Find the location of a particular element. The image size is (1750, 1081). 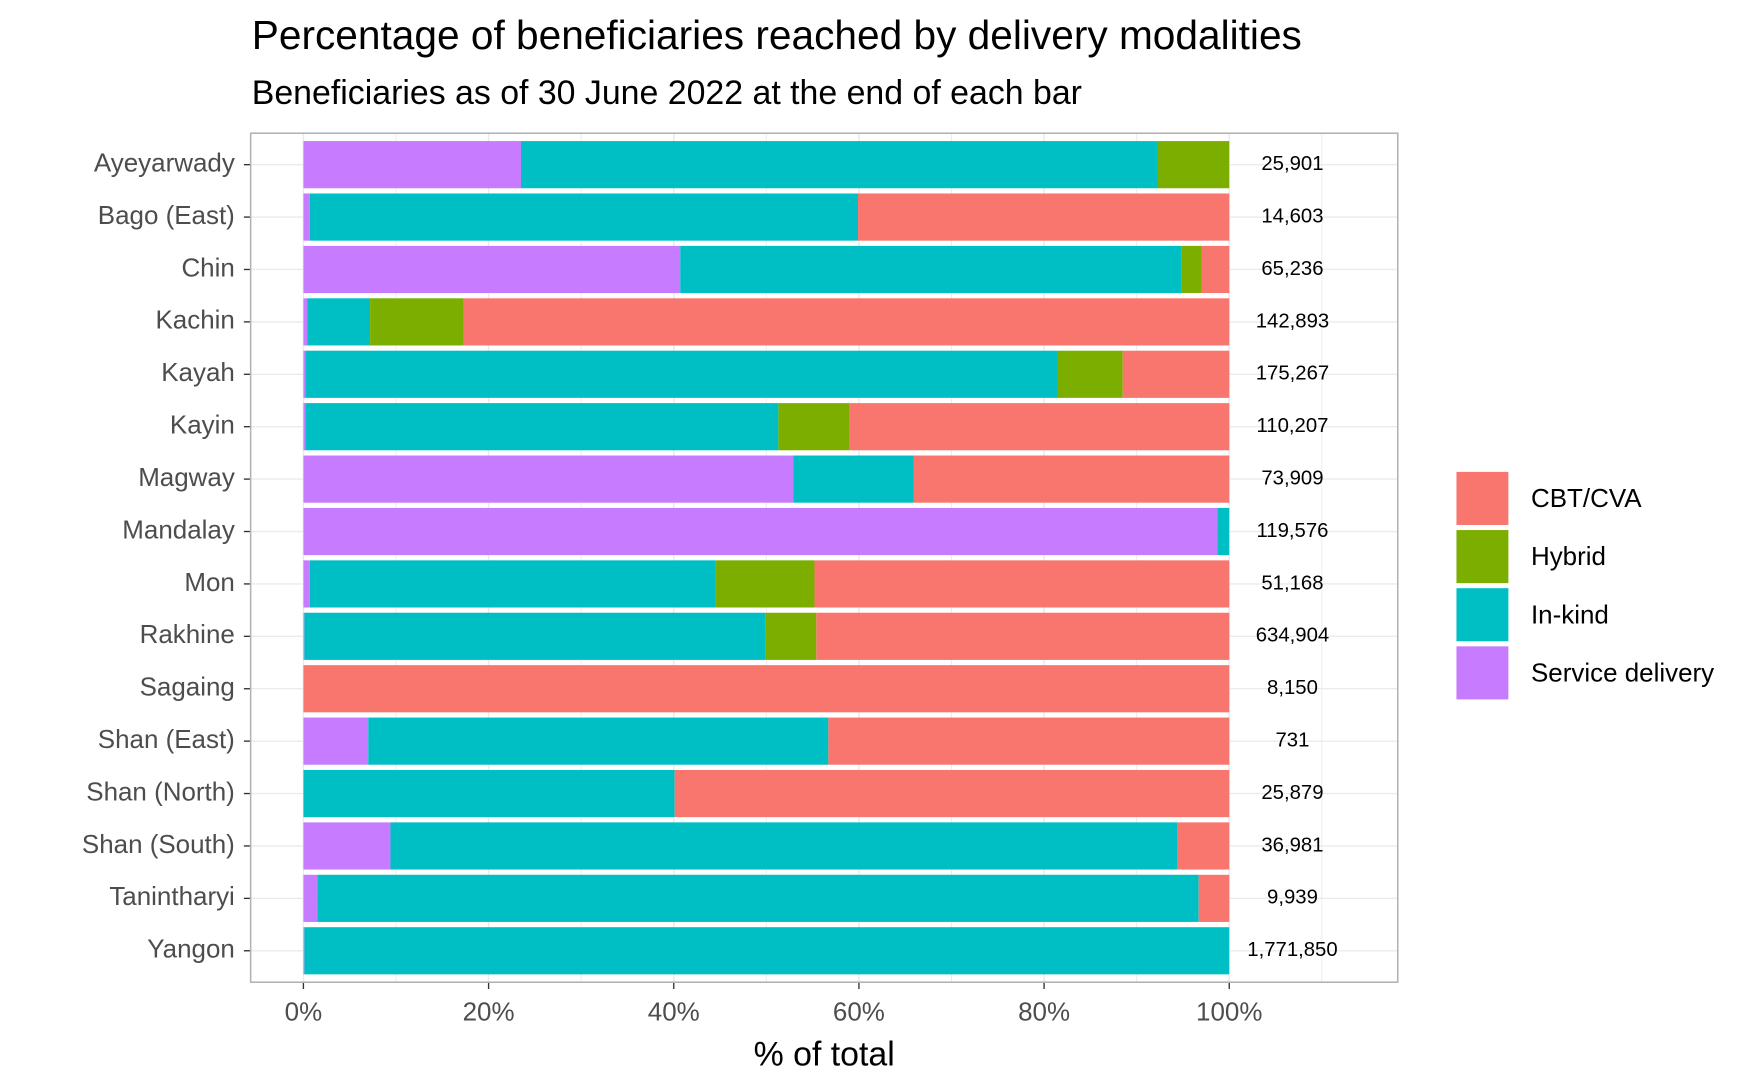

x-tick-label: 60% is located at coordinates (859, 1012).